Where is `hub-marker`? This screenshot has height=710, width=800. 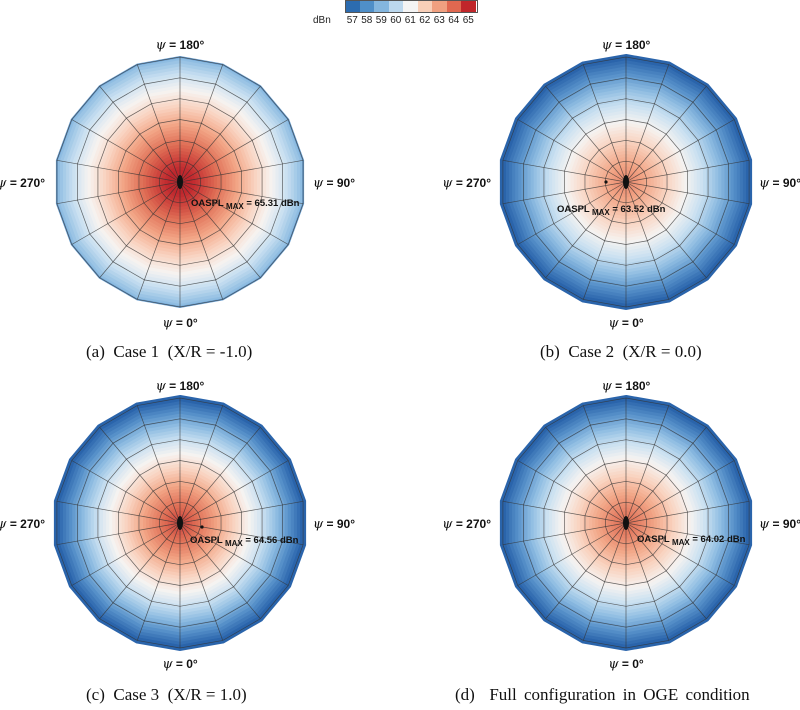
hub-marker is located at coordinates (626, 182).